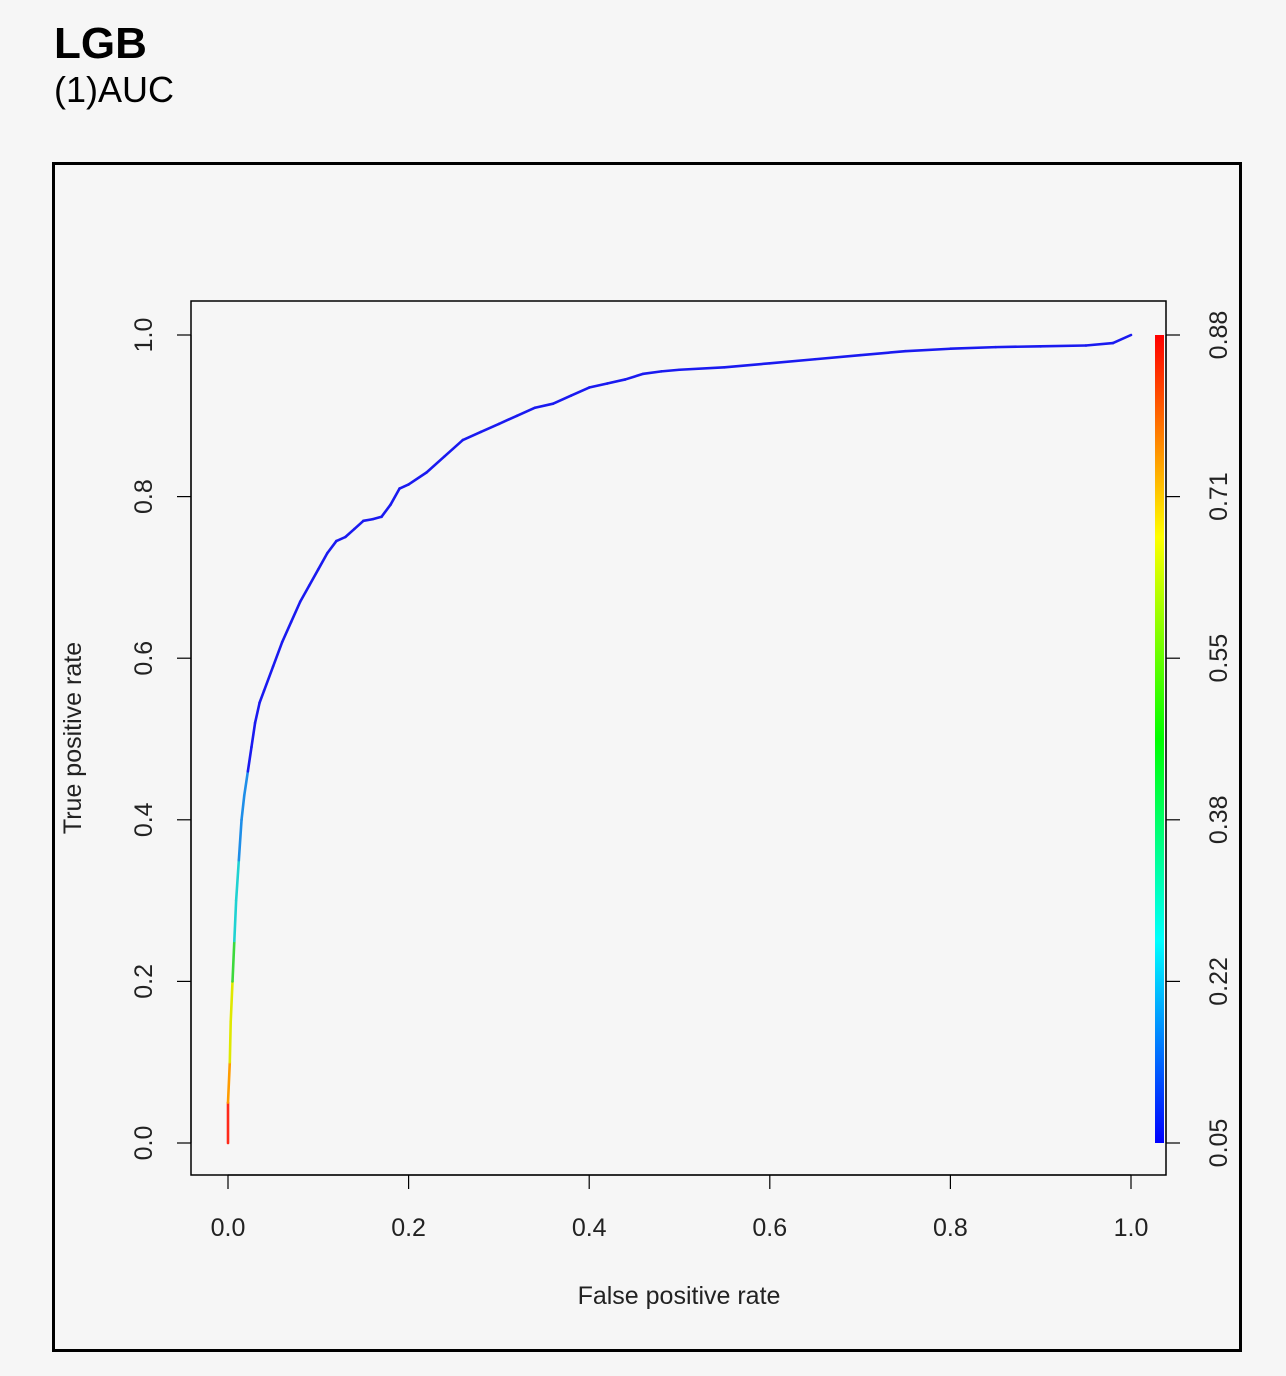  What do you see at coordinates (1219, 496) in the screenshot?
I see `colorbar-tick-label: 0.71` at bounding box center [1219, 496].